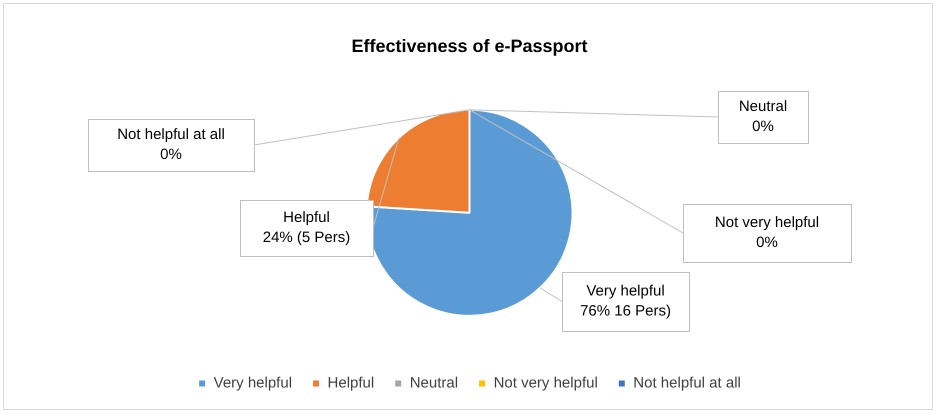 The width and height of the screenshot is (939, 416). Describe the element at coordinates (687, 383) in the screenshot. I see `legend-label: Not helpful at all` at that location.